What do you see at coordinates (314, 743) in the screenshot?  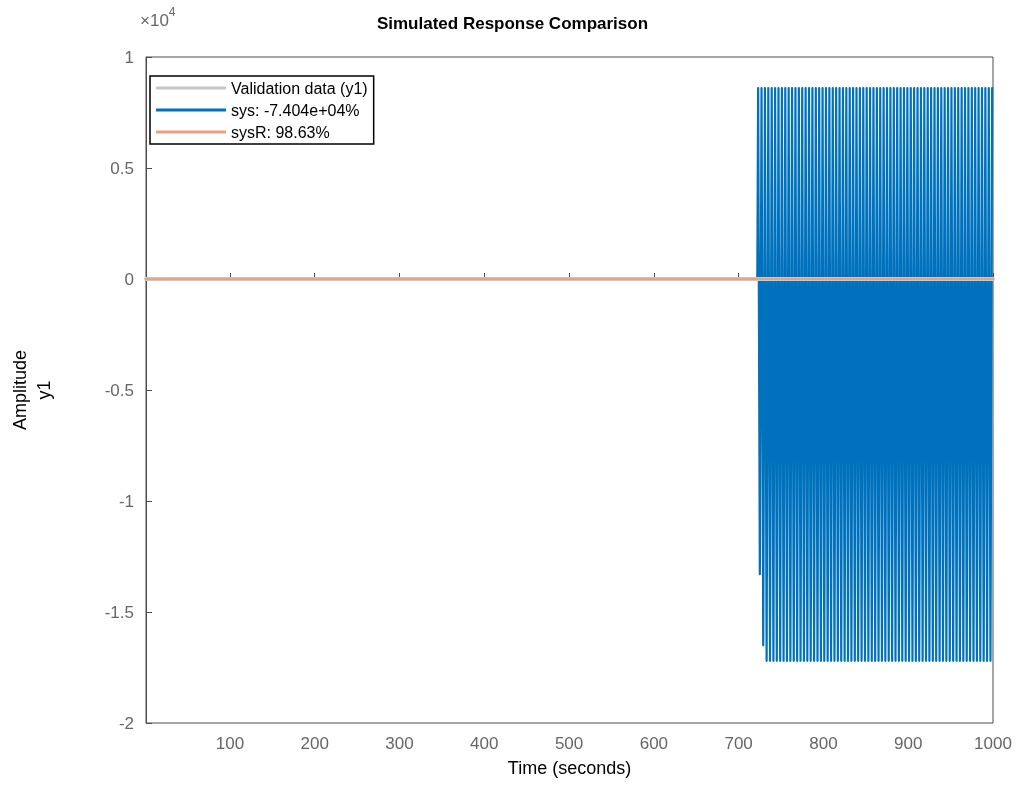 I see `x-tick-label: 200` at bounding box center [314, 743].